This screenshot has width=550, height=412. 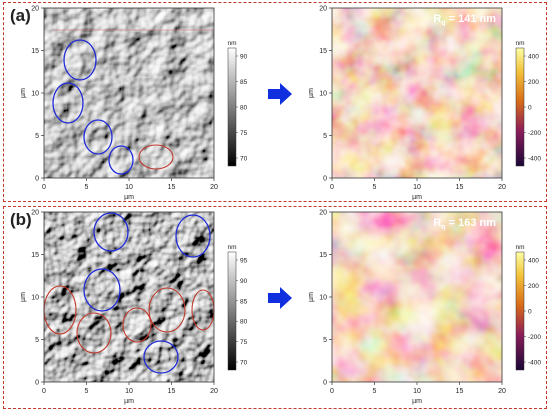 I want to click on a-left-colorbar-label: 70, so click(x=244, y=159).